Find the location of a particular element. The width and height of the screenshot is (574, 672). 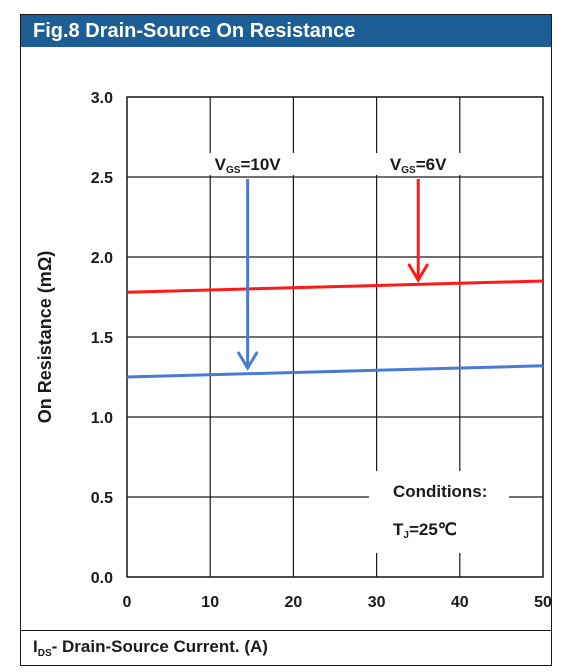

annotation-sub-1: GS is located at coordinates (408, 170).